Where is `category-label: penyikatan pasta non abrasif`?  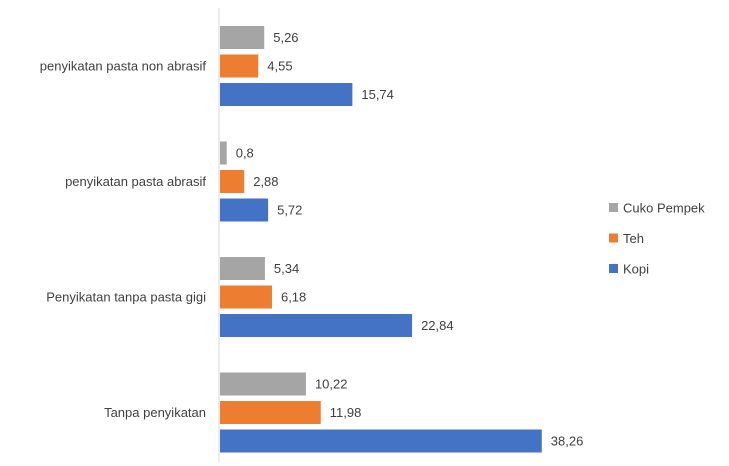 category-label: penyikatan pasta non abrasif is located at coordinates (123, 66).